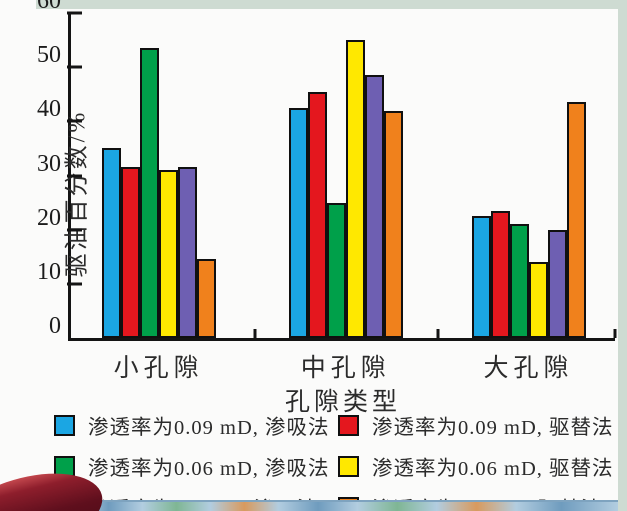  I want to click on x-category-label: 中孔隙, so click(345, 368).